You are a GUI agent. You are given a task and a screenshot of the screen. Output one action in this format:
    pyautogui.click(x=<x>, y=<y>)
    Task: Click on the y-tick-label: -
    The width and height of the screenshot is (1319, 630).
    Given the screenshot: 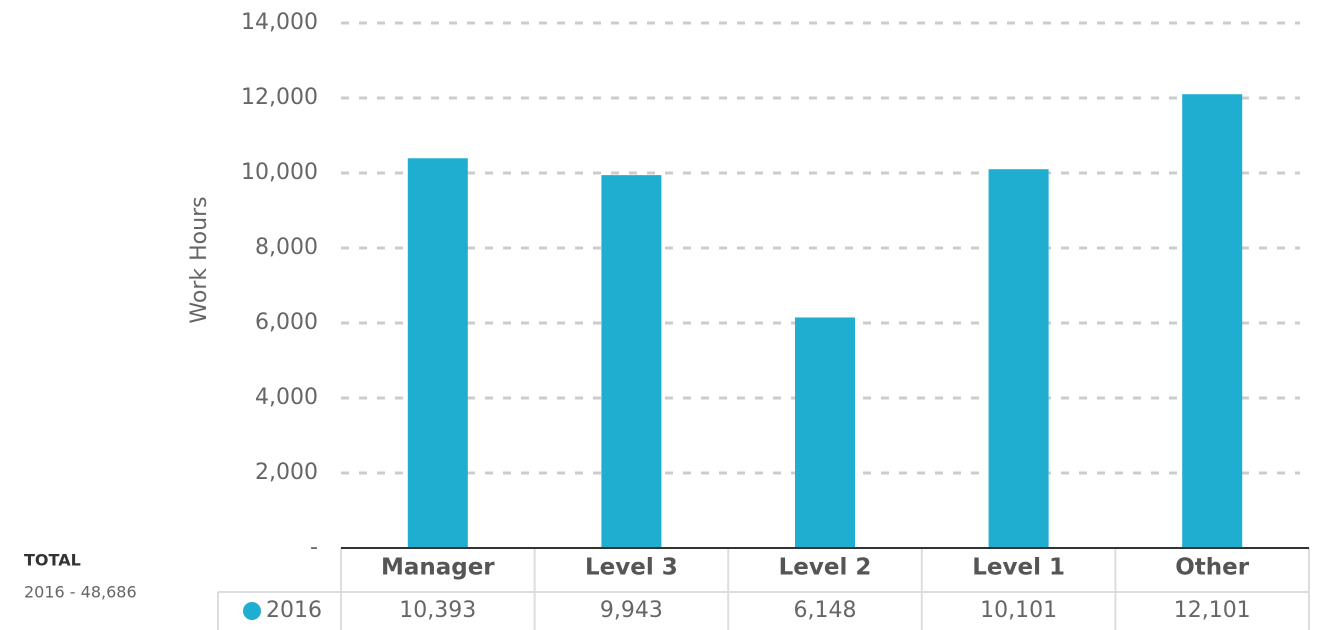 What is the action you would take?
    pyautogui.click(x=314, y=547)
    